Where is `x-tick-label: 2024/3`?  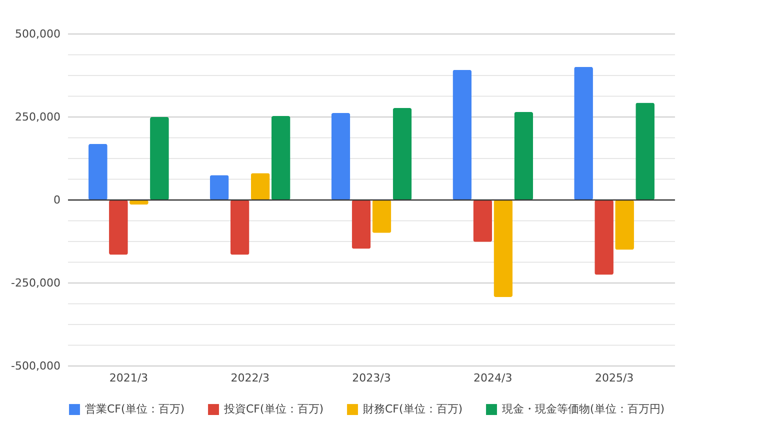
x-tick-label: 2024/3 is located at coordinates (493, 378).